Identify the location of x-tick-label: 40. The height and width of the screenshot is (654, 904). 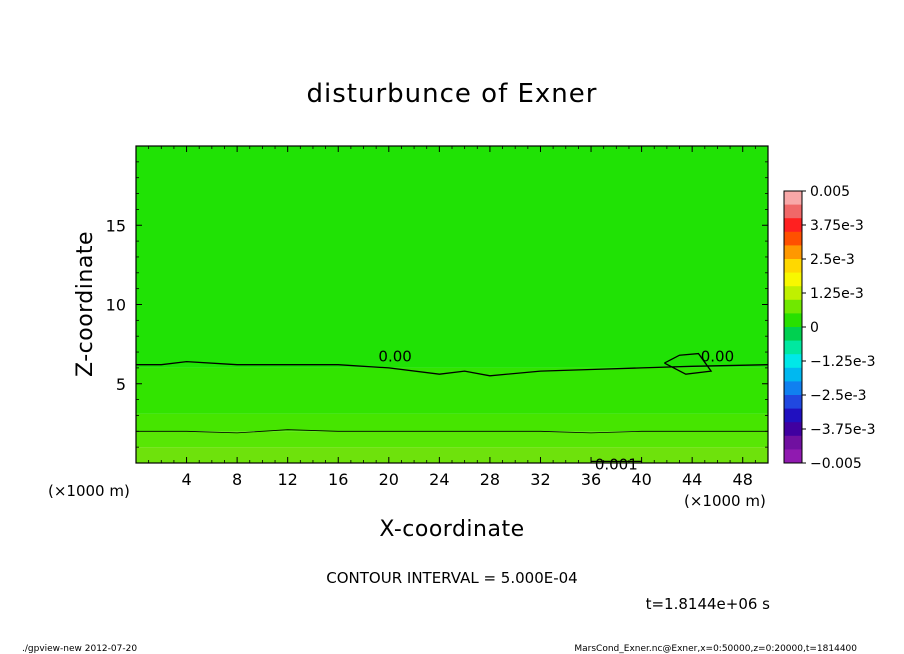
(641, 479).